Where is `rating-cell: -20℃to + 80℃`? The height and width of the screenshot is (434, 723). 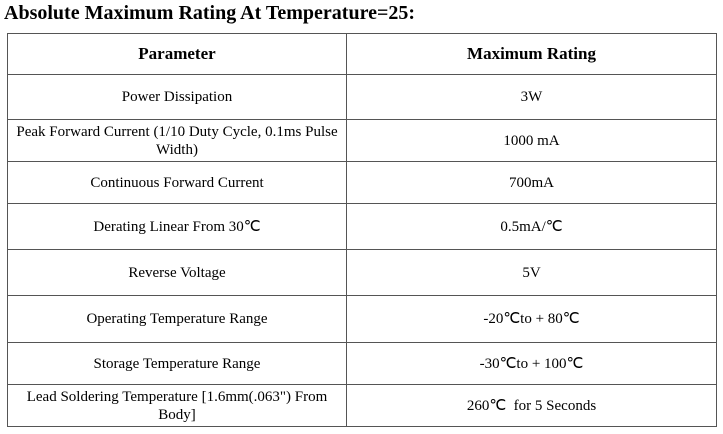
rating-cell: -20℃to + 80℃ is located at coordinates (531, 319).